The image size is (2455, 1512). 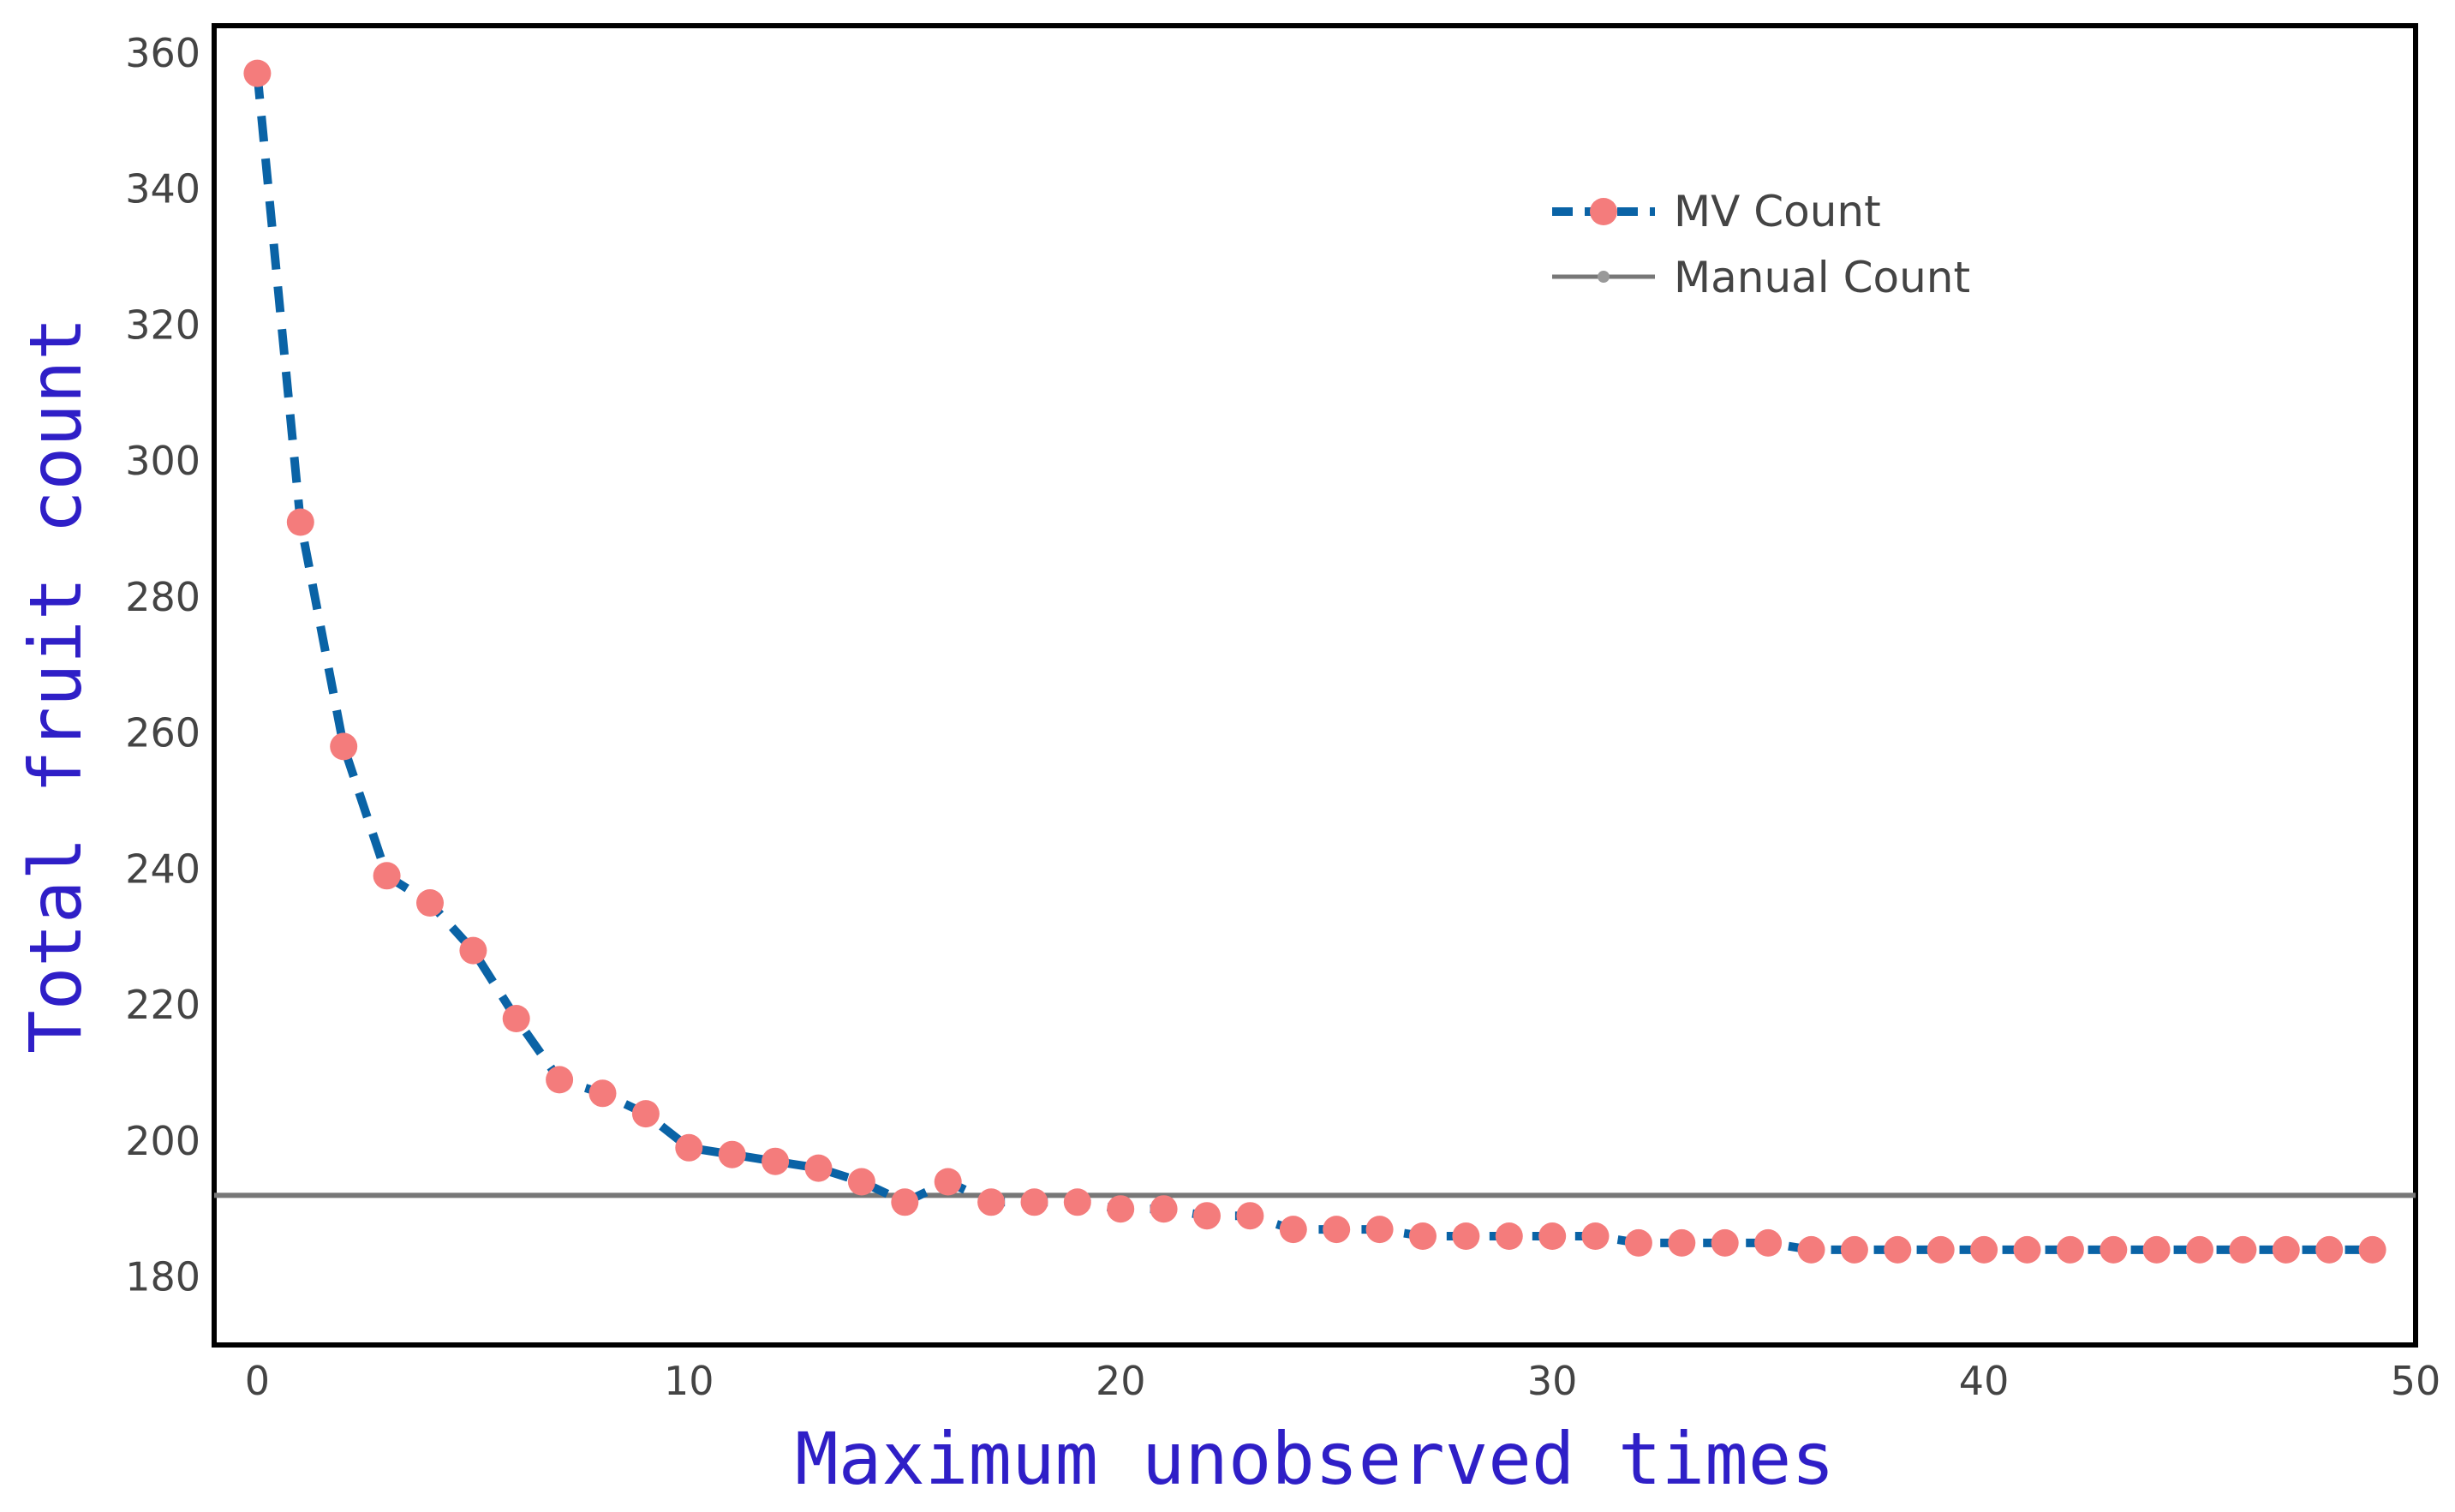 I want to click on y-axis-title: Total fruit count, so click(x=56, y=685).